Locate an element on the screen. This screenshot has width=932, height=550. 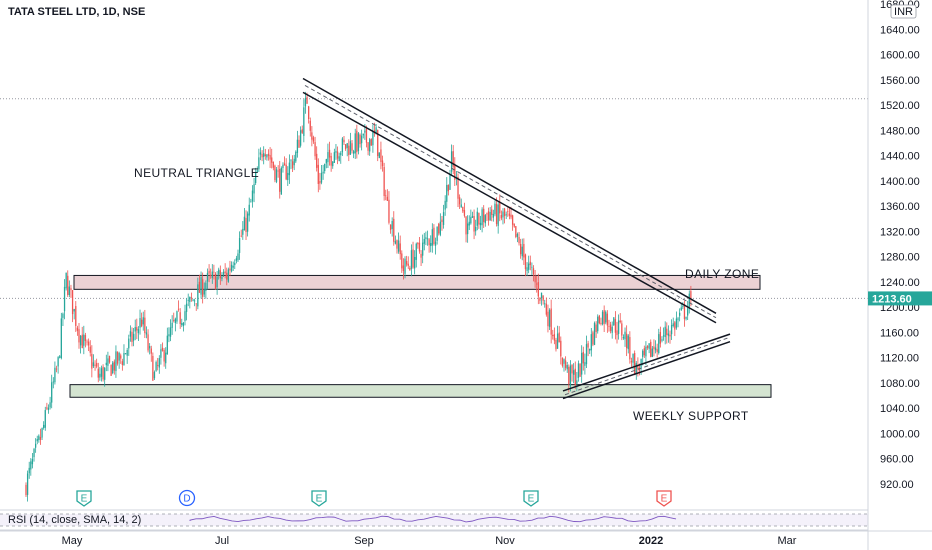
rsi-legend: RSI (14, close, SMA, 14, 2) is located at coordinates (75, 520).